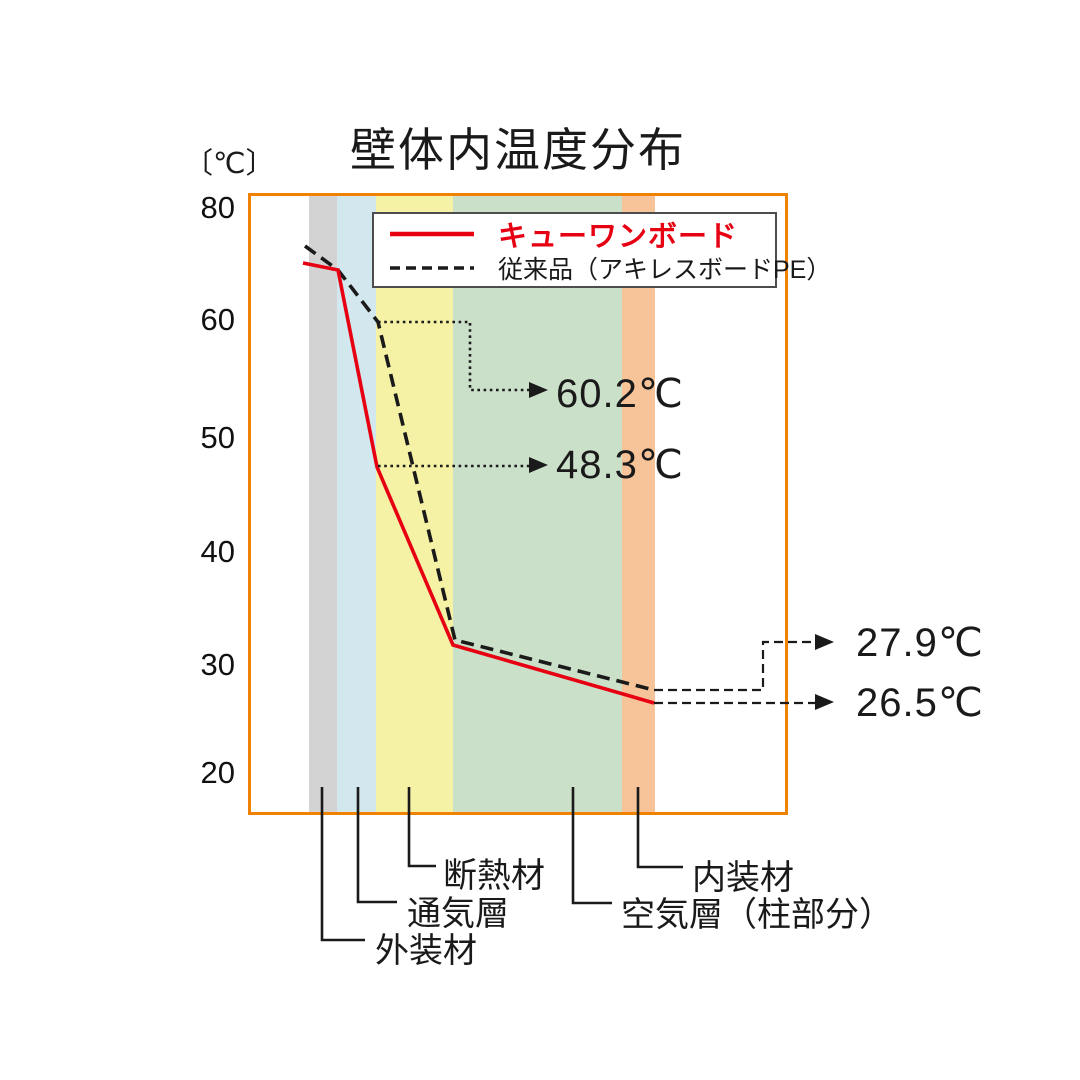 The height and width of the screenshot is (1080, 1080). I want to click on temp-label-26-5: 26.5℃, so click(920, 703).